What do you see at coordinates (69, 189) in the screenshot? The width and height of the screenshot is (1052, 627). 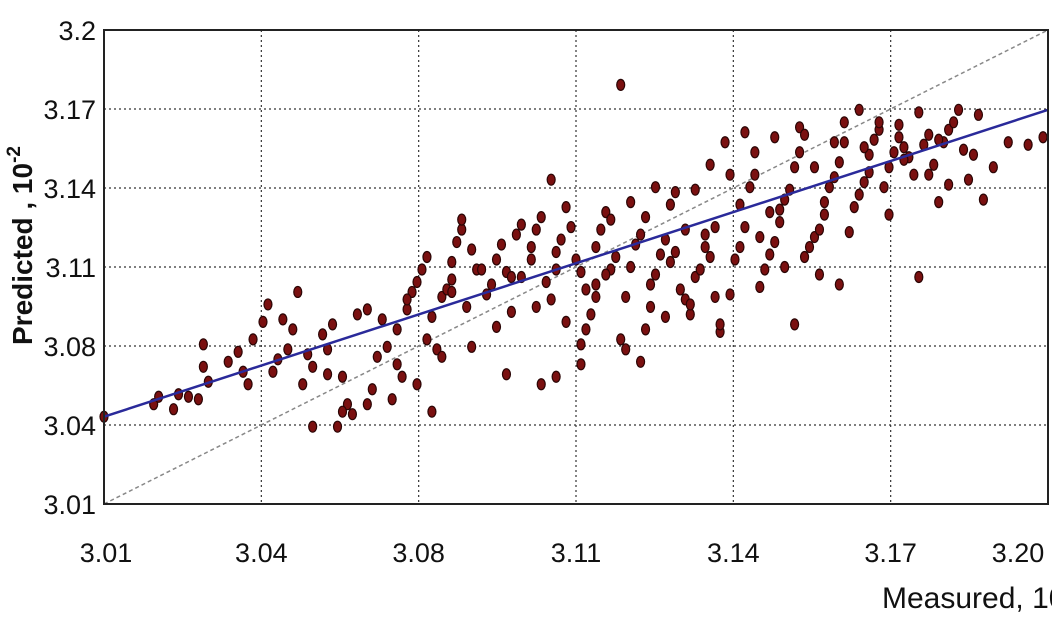 I see `y-tick-label: 3.14` at bounding box center [69, 189].